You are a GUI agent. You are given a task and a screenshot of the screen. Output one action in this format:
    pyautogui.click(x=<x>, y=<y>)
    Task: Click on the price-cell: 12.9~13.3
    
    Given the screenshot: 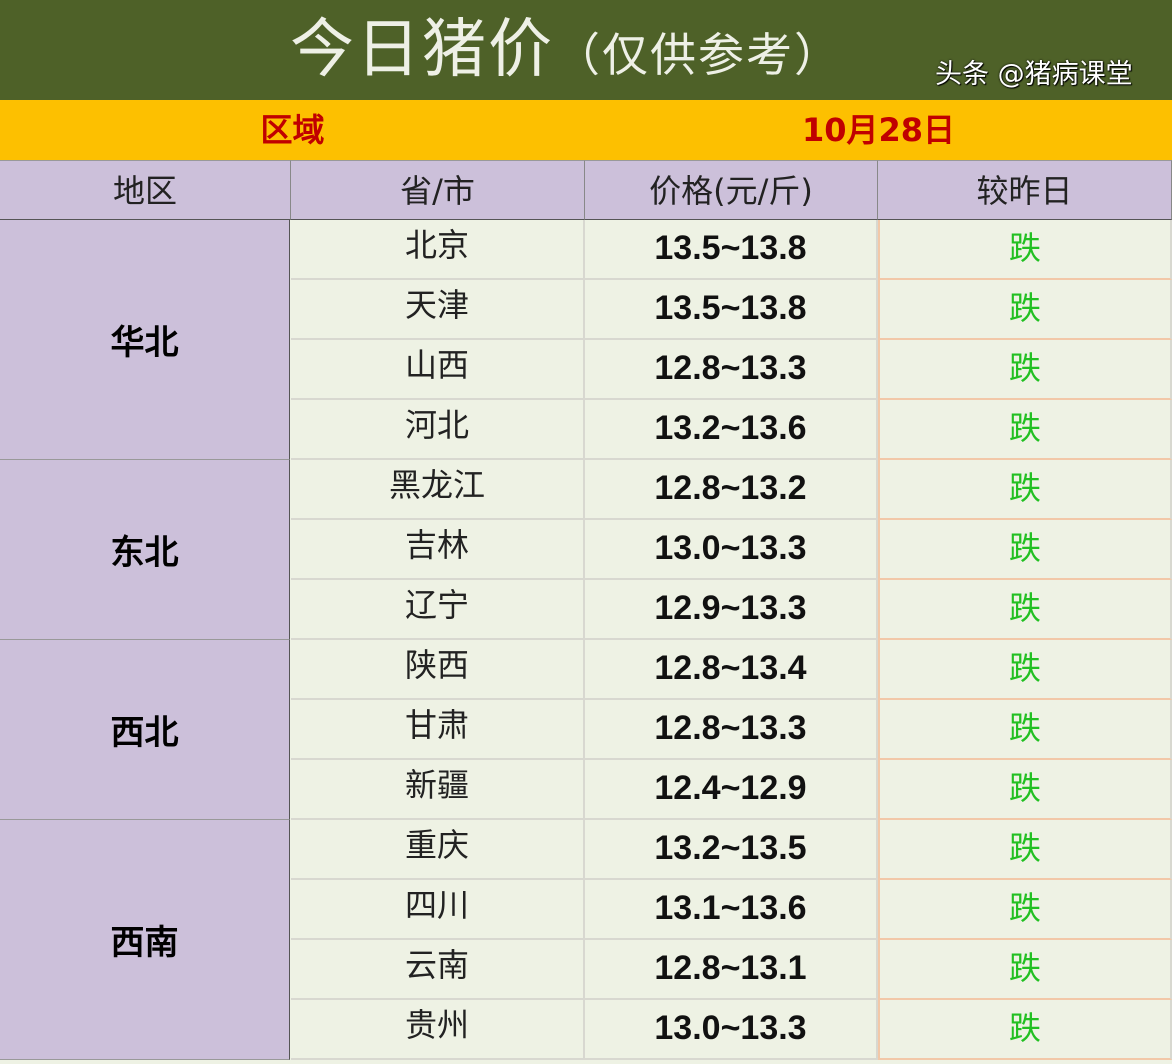 What is the action you would take?
    pyautogui.click(x=731, y=610)
    